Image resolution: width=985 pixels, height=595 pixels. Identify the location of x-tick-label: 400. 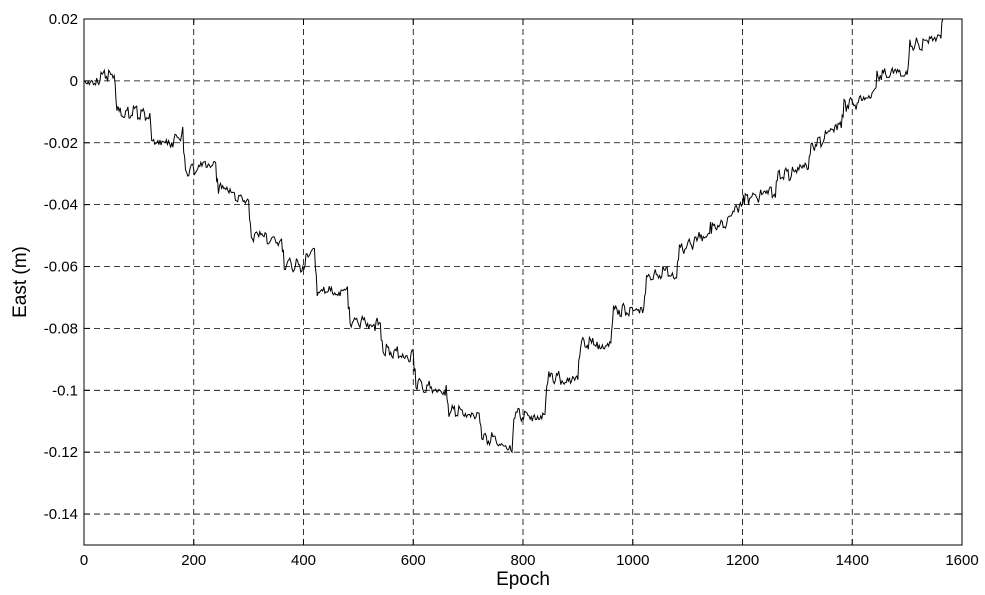
(303, 560).